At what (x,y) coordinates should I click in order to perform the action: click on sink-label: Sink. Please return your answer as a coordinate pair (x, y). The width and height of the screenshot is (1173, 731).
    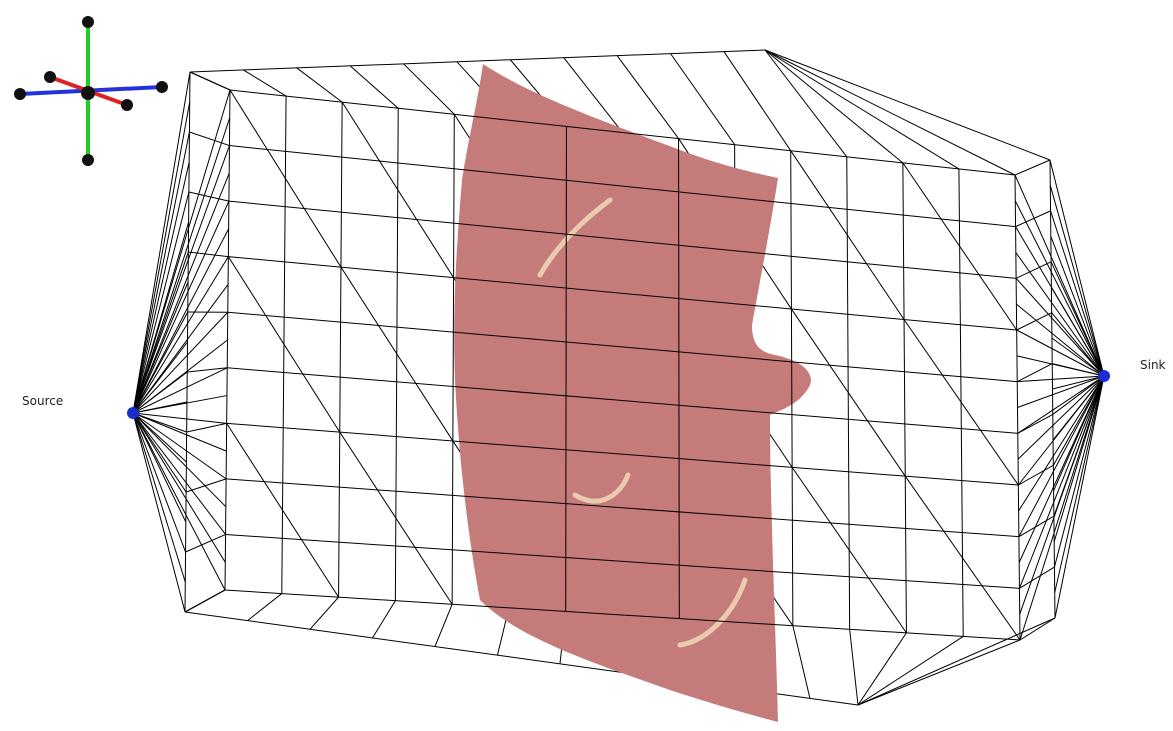
    Looking at the image, I should click on (1153, 365).